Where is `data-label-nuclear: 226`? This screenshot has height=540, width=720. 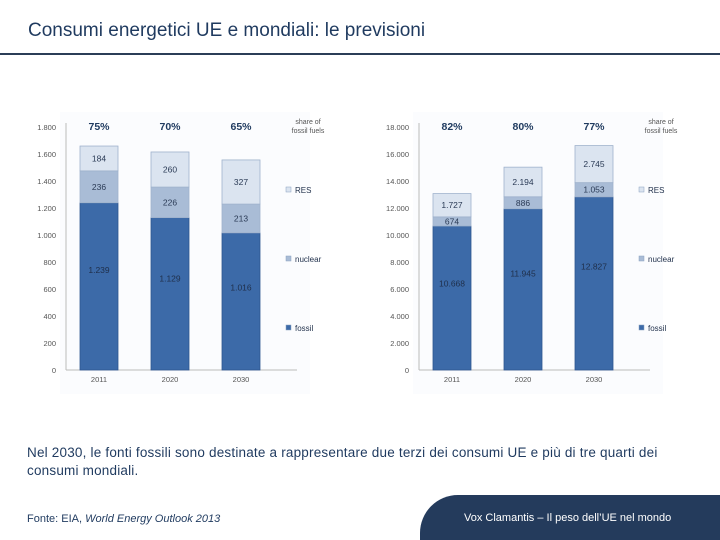 data-label-nuclear: 226 is located at coordinates (170, 202).